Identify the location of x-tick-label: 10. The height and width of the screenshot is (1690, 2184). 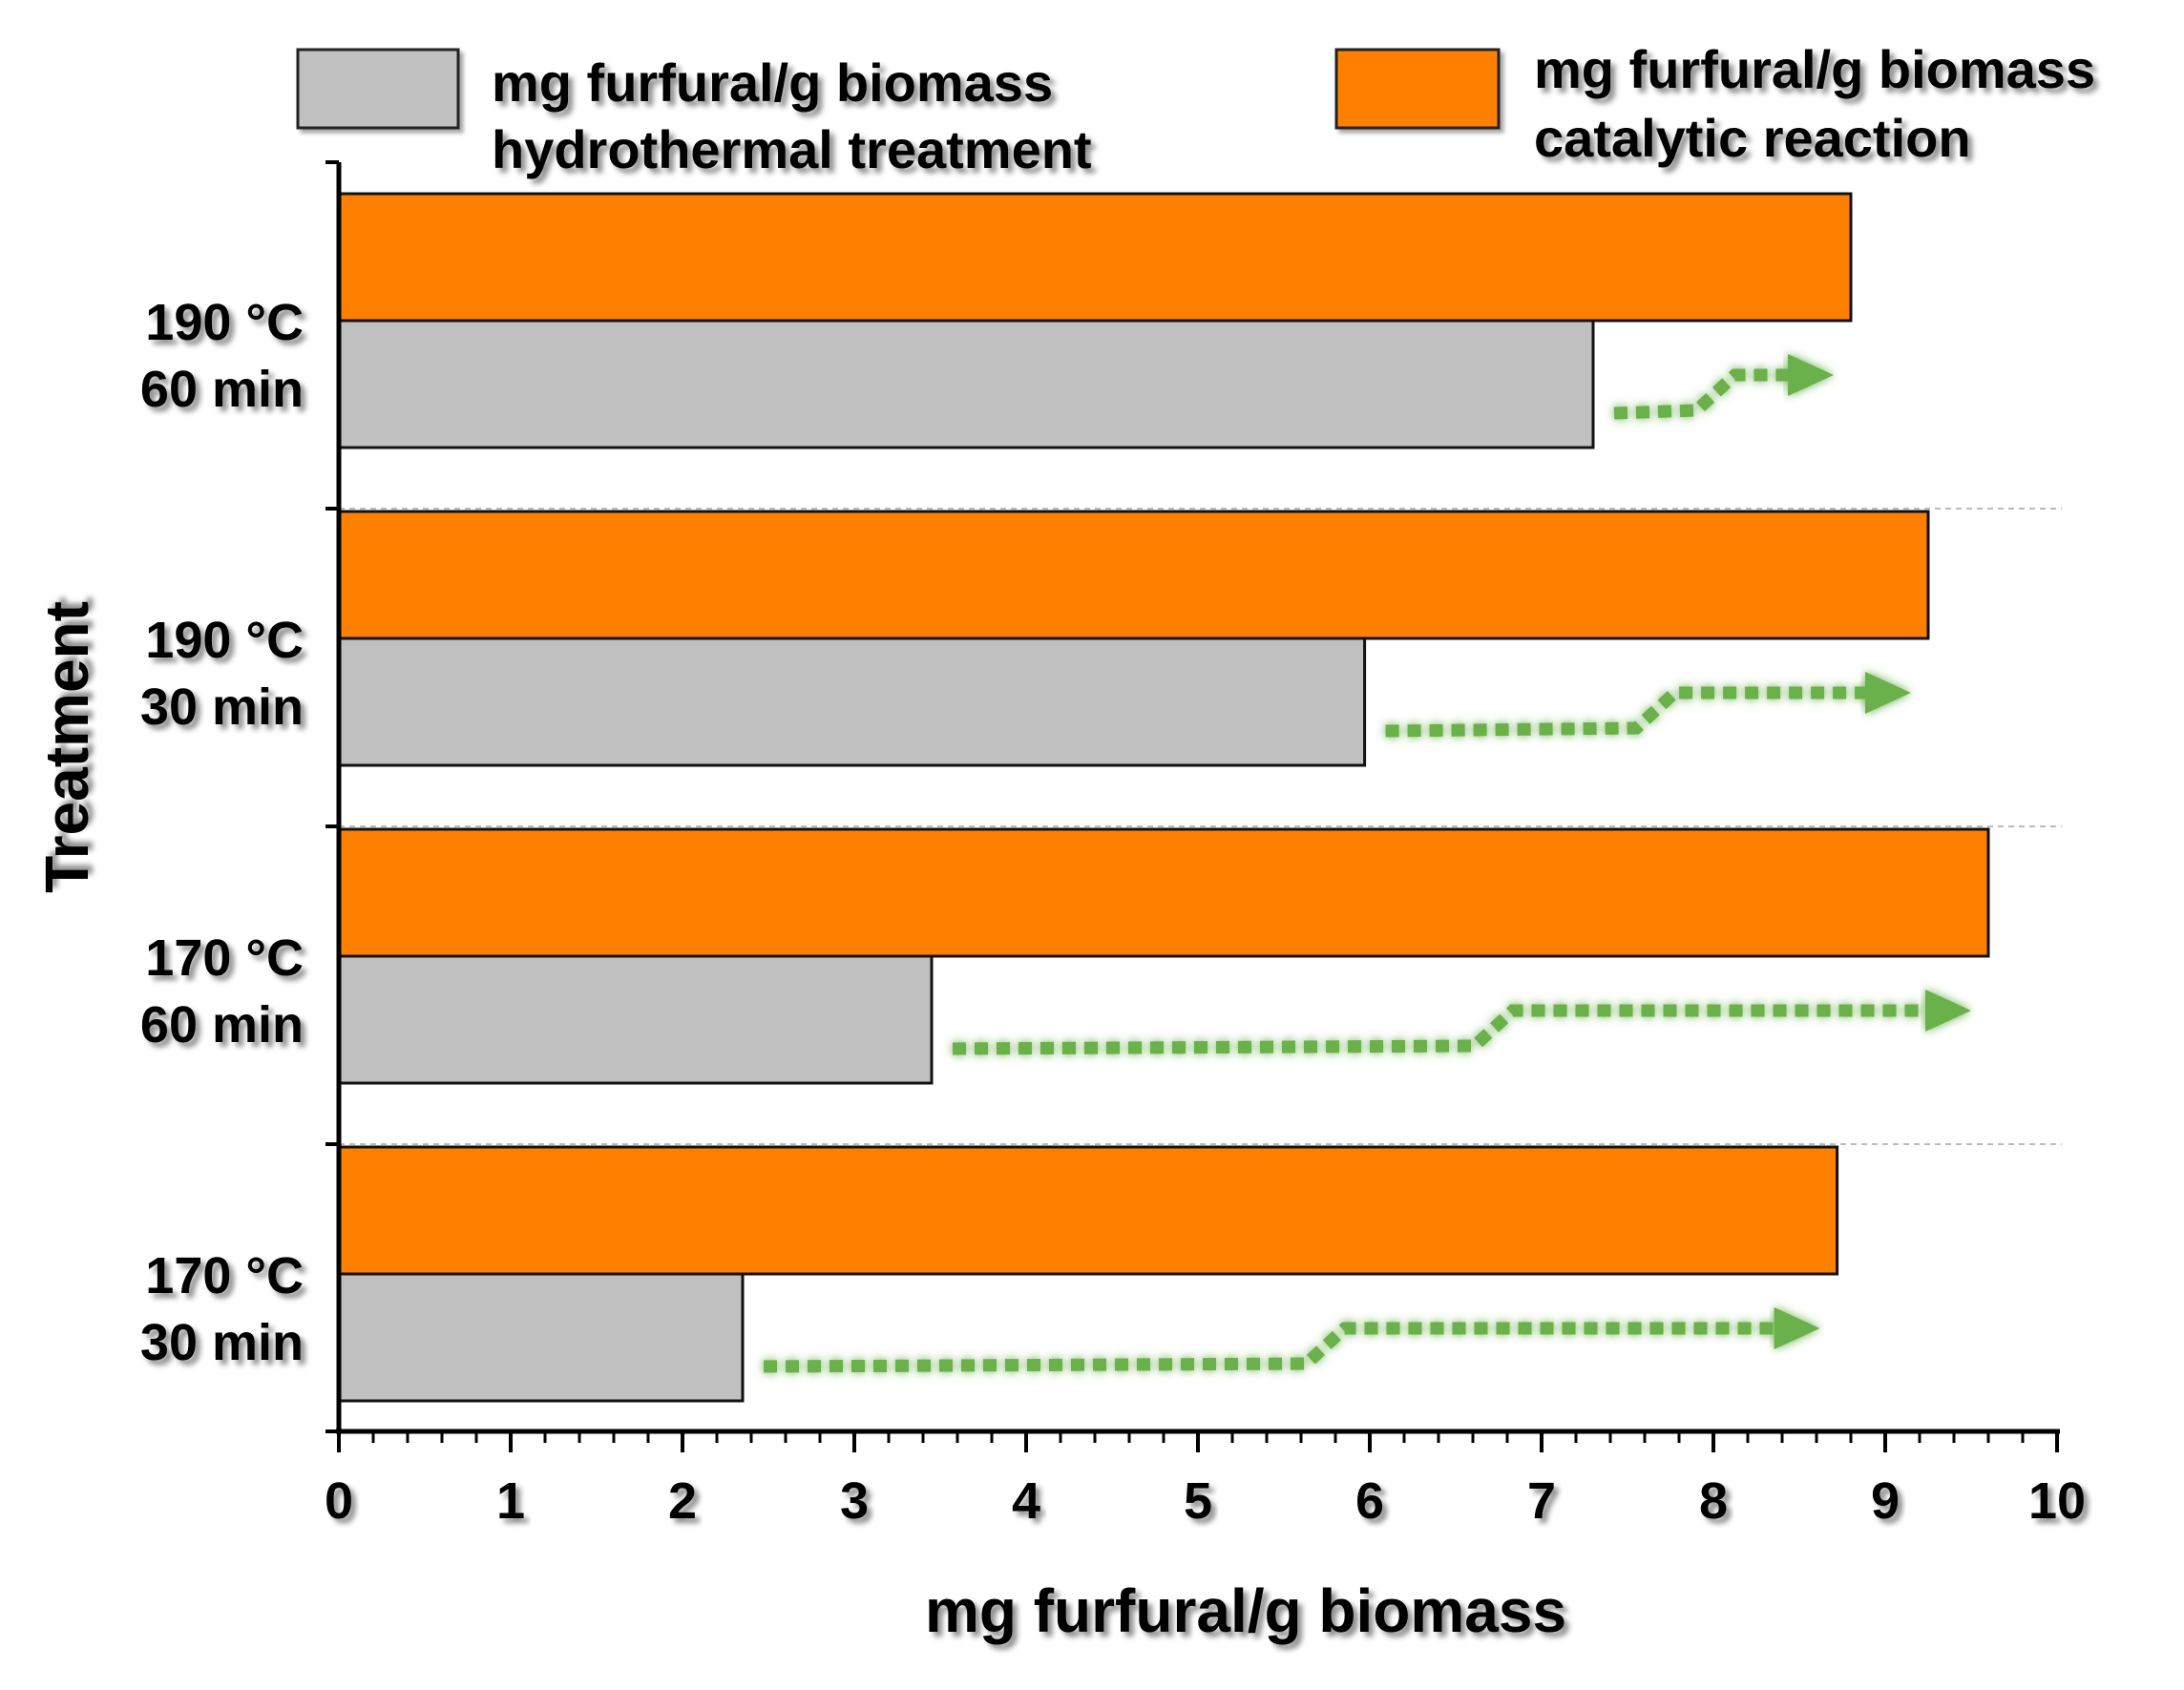
(2057, 1501).